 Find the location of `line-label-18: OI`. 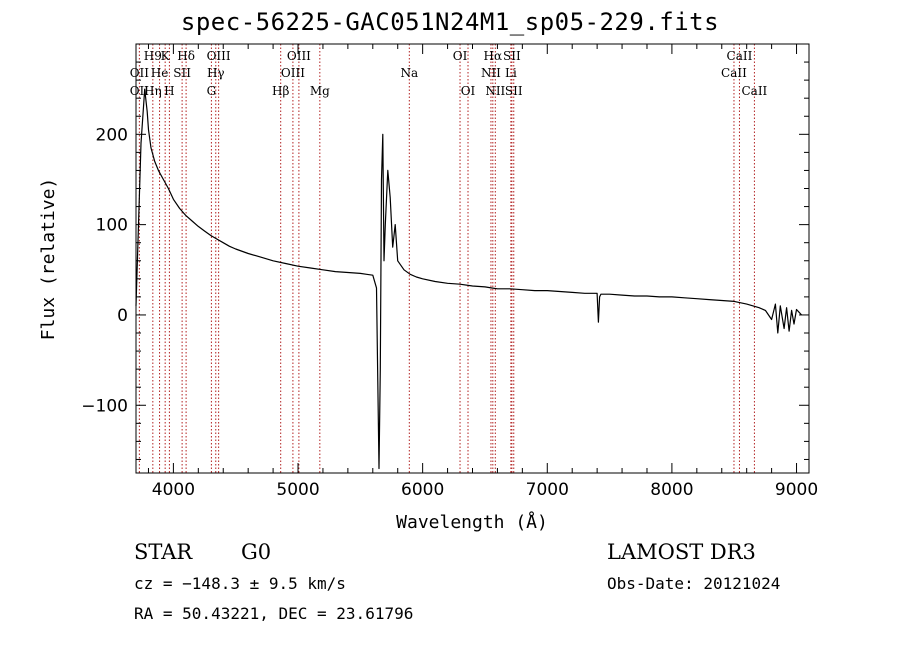

line-label-18: OI is located at coordinates (468, 91).